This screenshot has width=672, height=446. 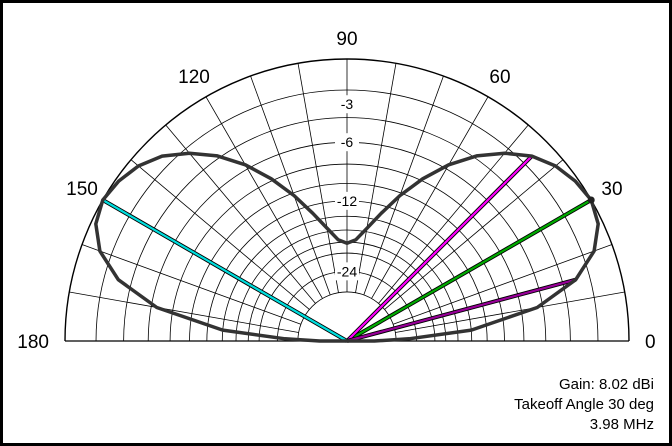 What do you see at coordinates (622, 424) in the screenshot?
I see `frequency-readout: 3.98 MHz` at bounding box center [622, 424].